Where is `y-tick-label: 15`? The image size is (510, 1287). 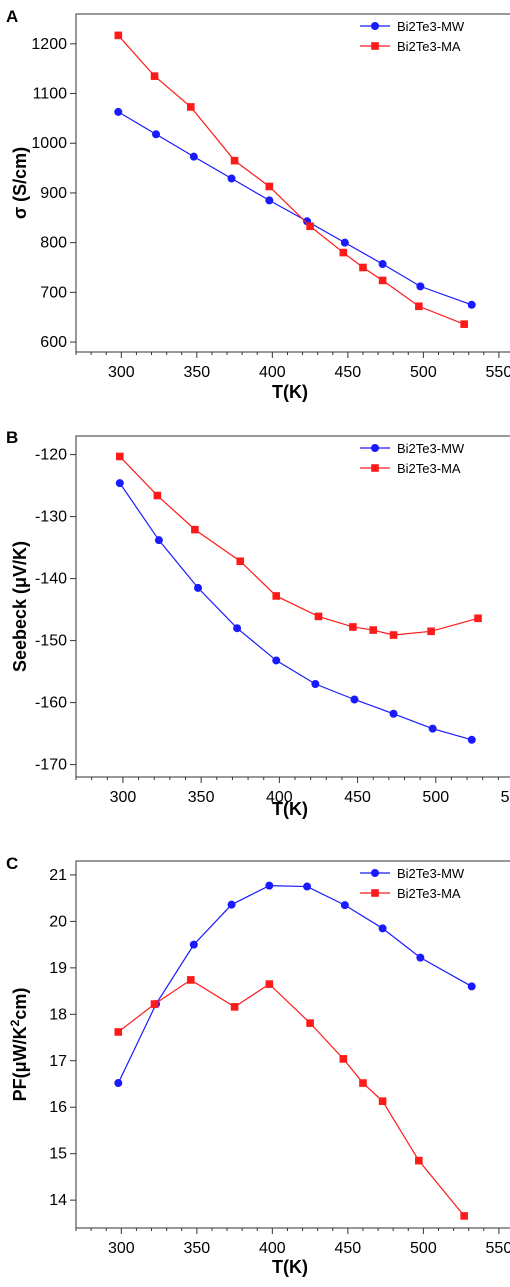 y-tick-label: 15 is located at coordinates (58, 1154).